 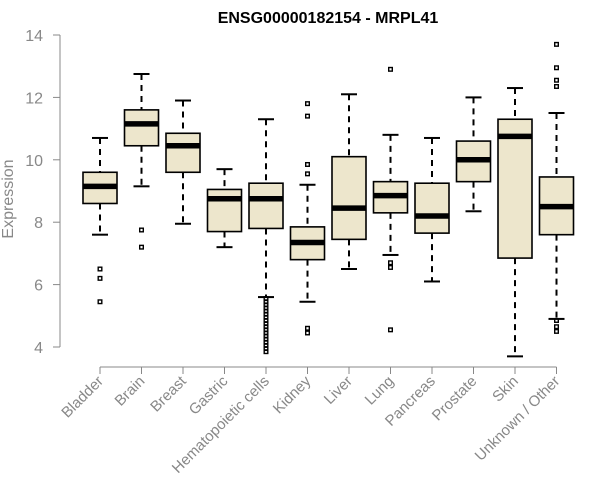 I want to click on box-group-bladder, so click(x=100, y=220).